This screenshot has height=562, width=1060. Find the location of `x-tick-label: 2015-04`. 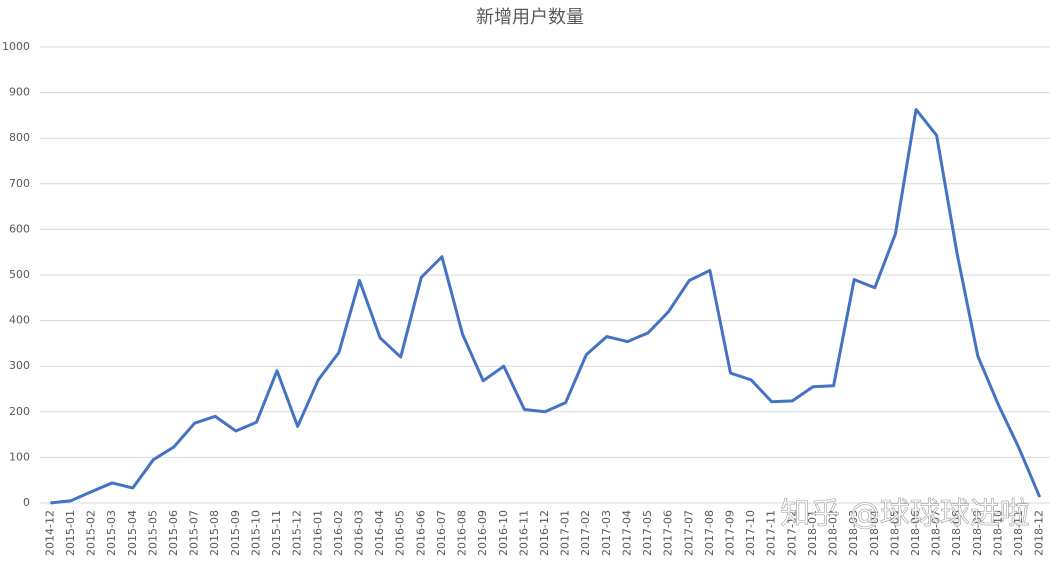

x-tick-label: 2015-04 is located at coordinates (132, 533).